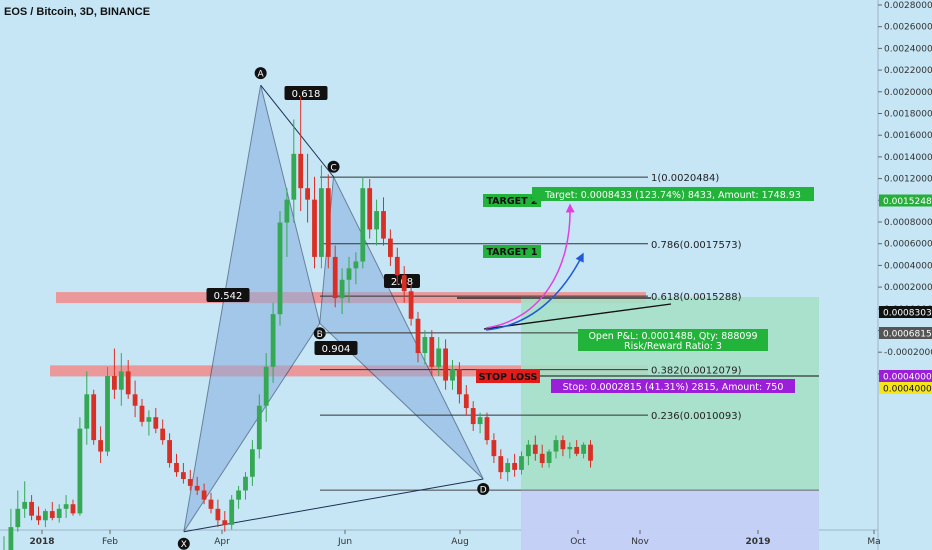 This screenshot has height=550, width=932. What do you see at coordinates (319, 333) in the screenshot?
I see `pattern-point-b-marker` at bounding box center [319, 333].